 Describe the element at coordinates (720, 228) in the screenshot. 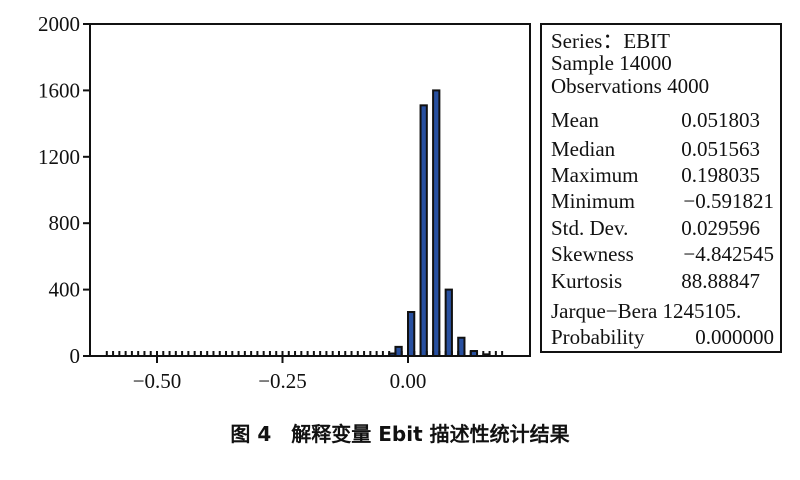

I see `stats-row-value: 0.029596` at that location.